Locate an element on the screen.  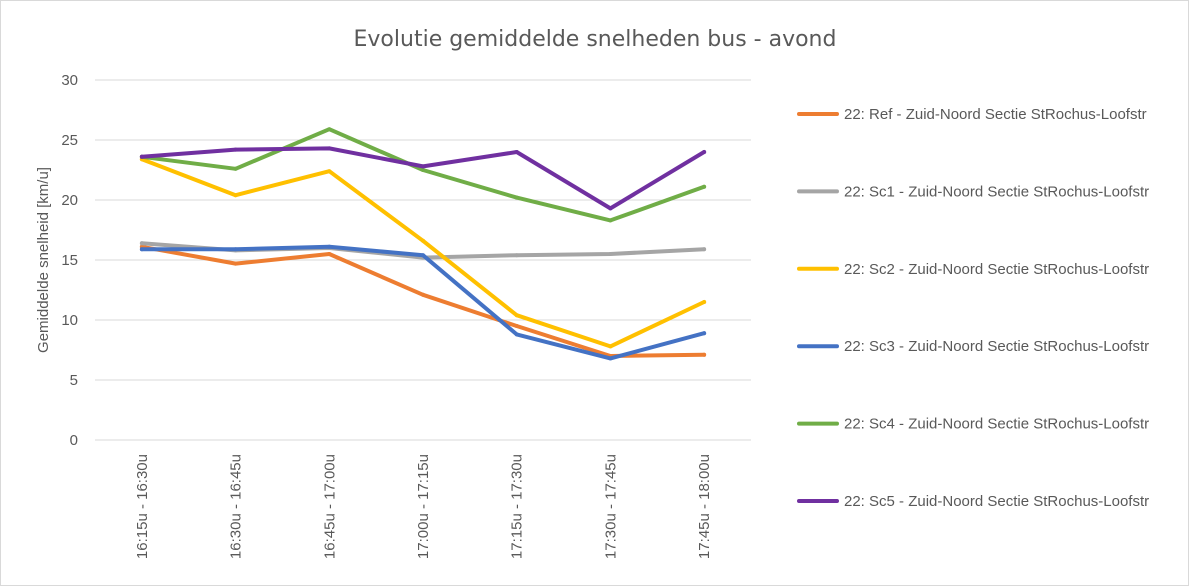
y-tick-label: 10 is located at coordinates (69, 320).